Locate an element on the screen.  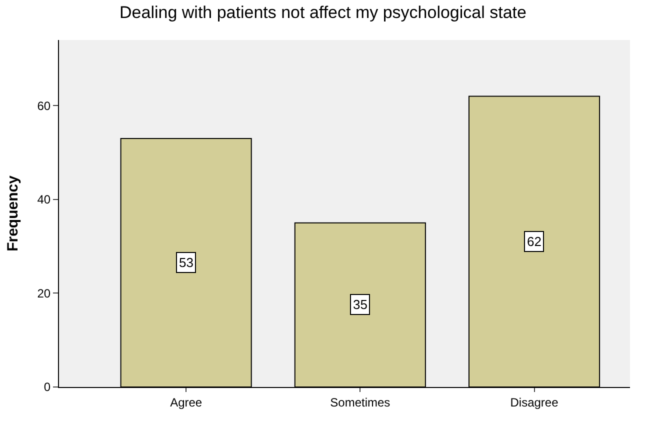
chart-title: Dealing with patients not affect my psychological state is located at coordinates (323, 12).